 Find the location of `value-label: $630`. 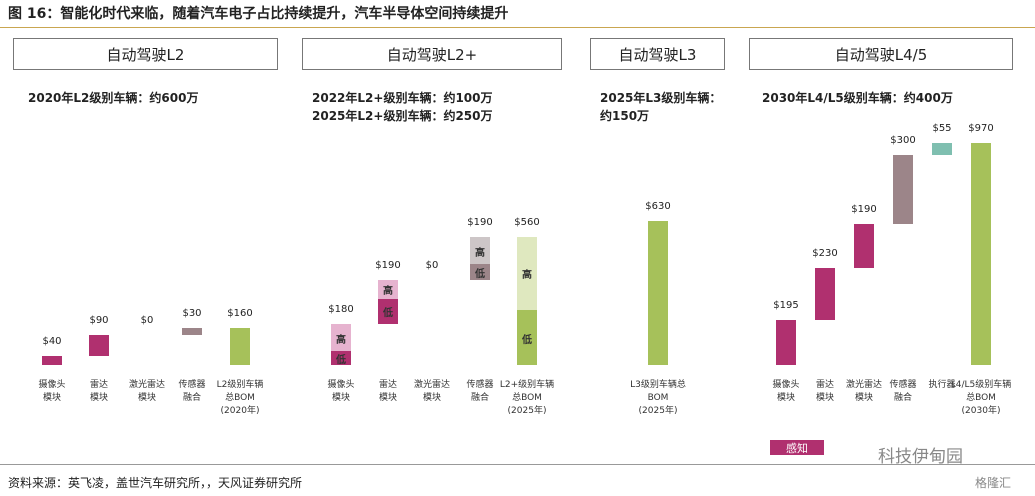

value-label: $630 is located at coordinates (658, 206).